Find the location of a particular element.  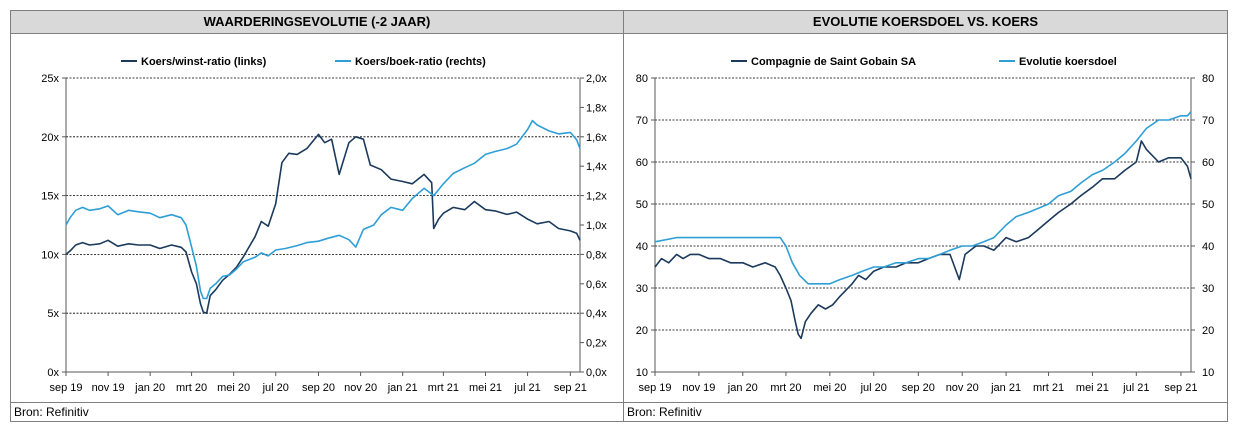

y-left-tick-label: 10 is located at coordinates (642, 373).